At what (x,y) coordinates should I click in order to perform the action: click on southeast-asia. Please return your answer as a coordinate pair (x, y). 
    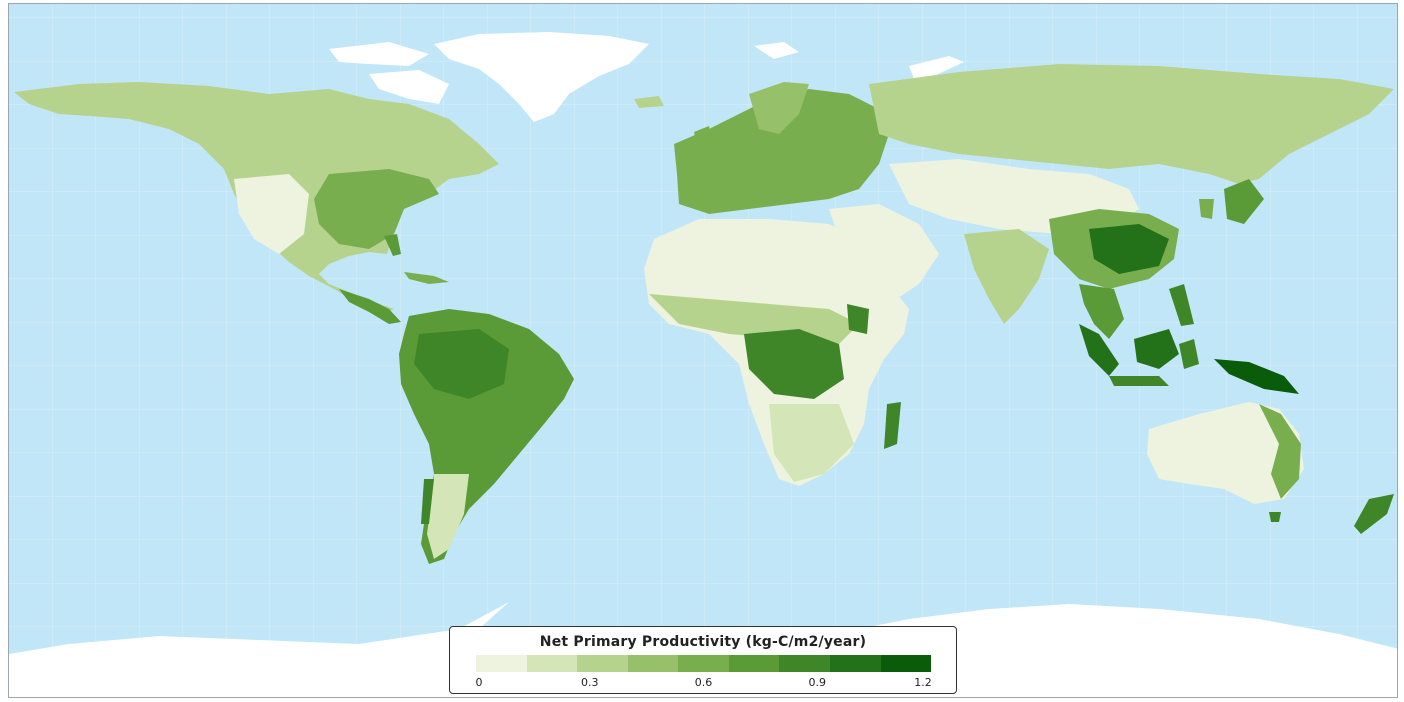
    Looking at the image, I should click on (1101, 311).